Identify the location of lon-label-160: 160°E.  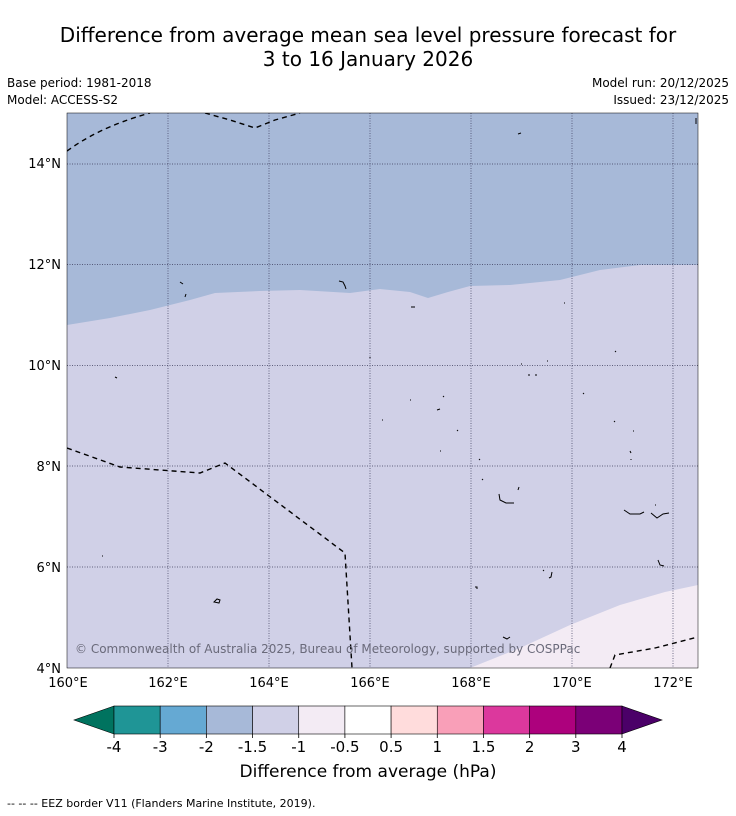
(68, 683).